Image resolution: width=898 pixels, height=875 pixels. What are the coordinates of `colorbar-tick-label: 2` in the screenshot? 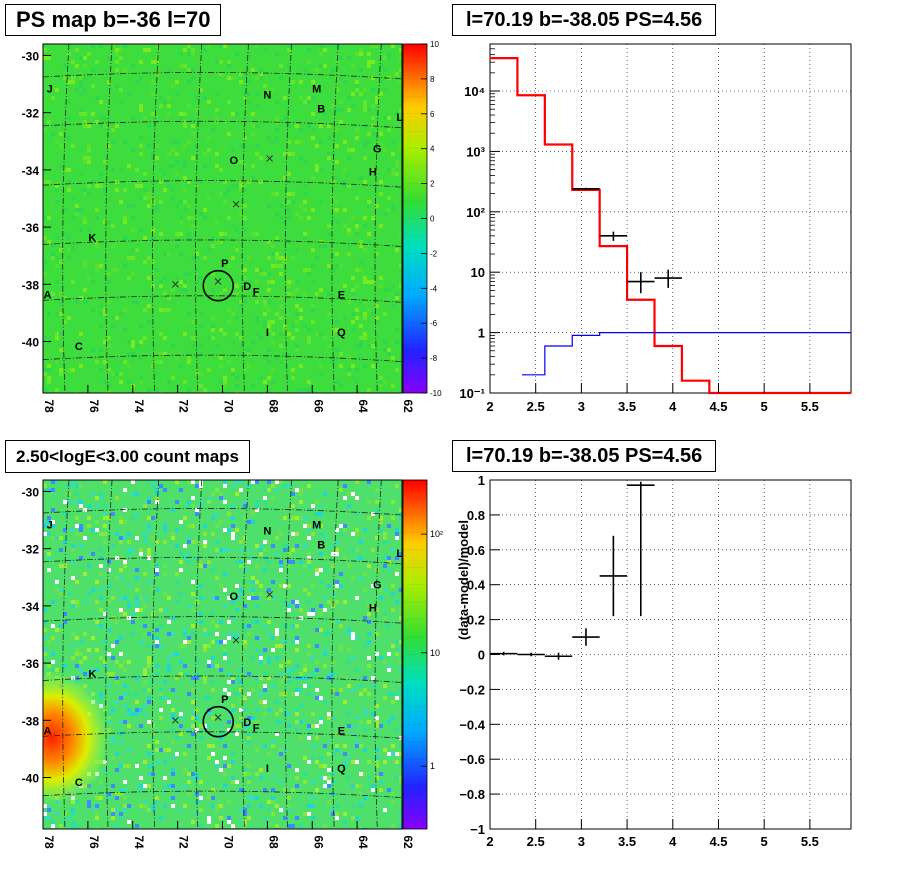 It's located at (432, 184).